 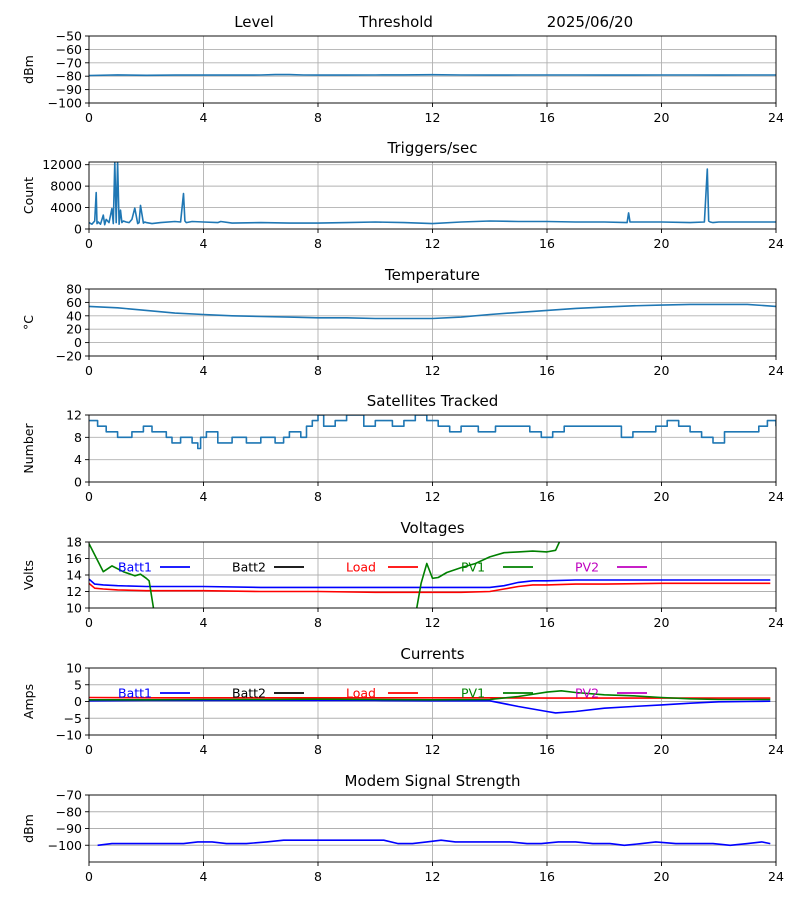 I want to click on series-line-load, so click(x=430, y=588).